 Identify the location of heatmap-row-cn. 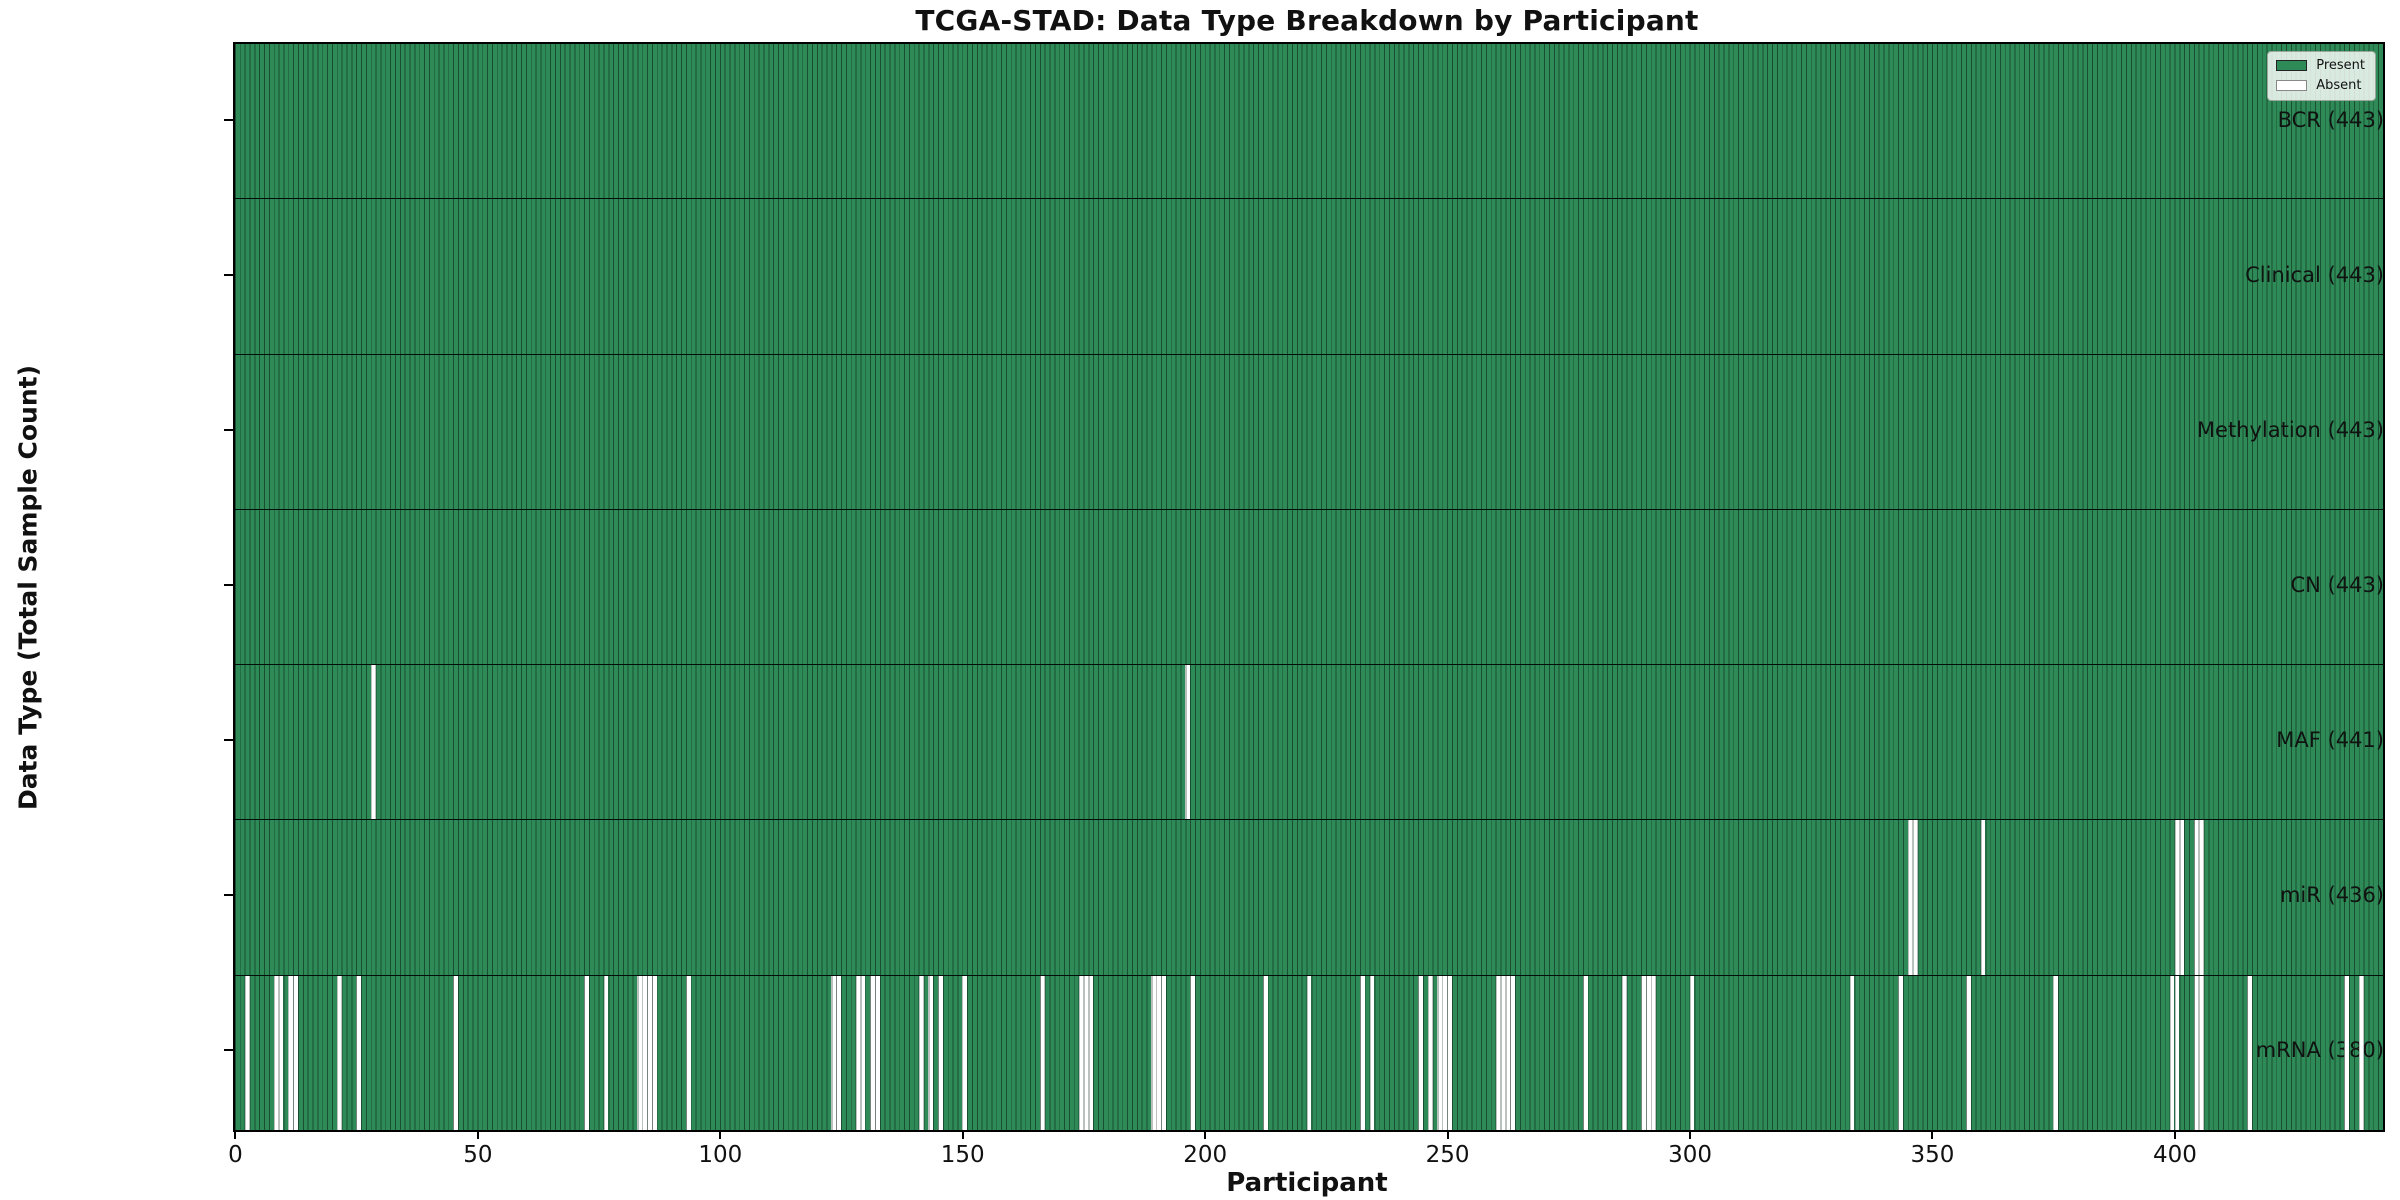
(1309, 586).